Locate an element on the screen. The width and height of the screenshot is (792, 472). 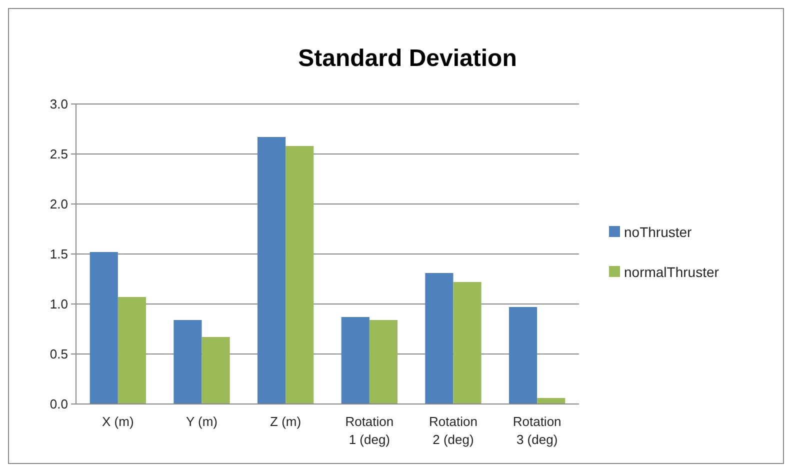
y-tick-label: 1.0 is located at coordinates (59, 304).